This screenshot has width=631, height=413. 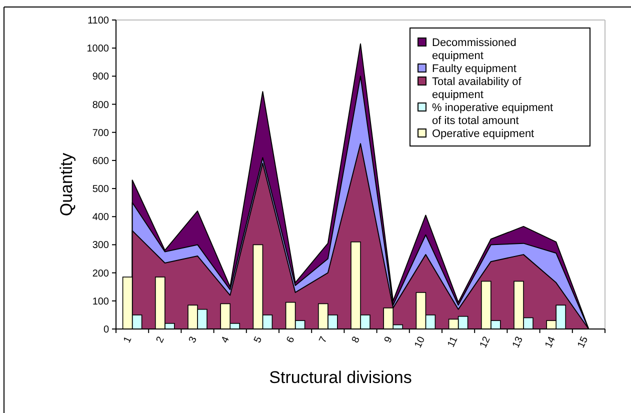 I want to click on x-tick-label: 8, so click(x=356, y=339).